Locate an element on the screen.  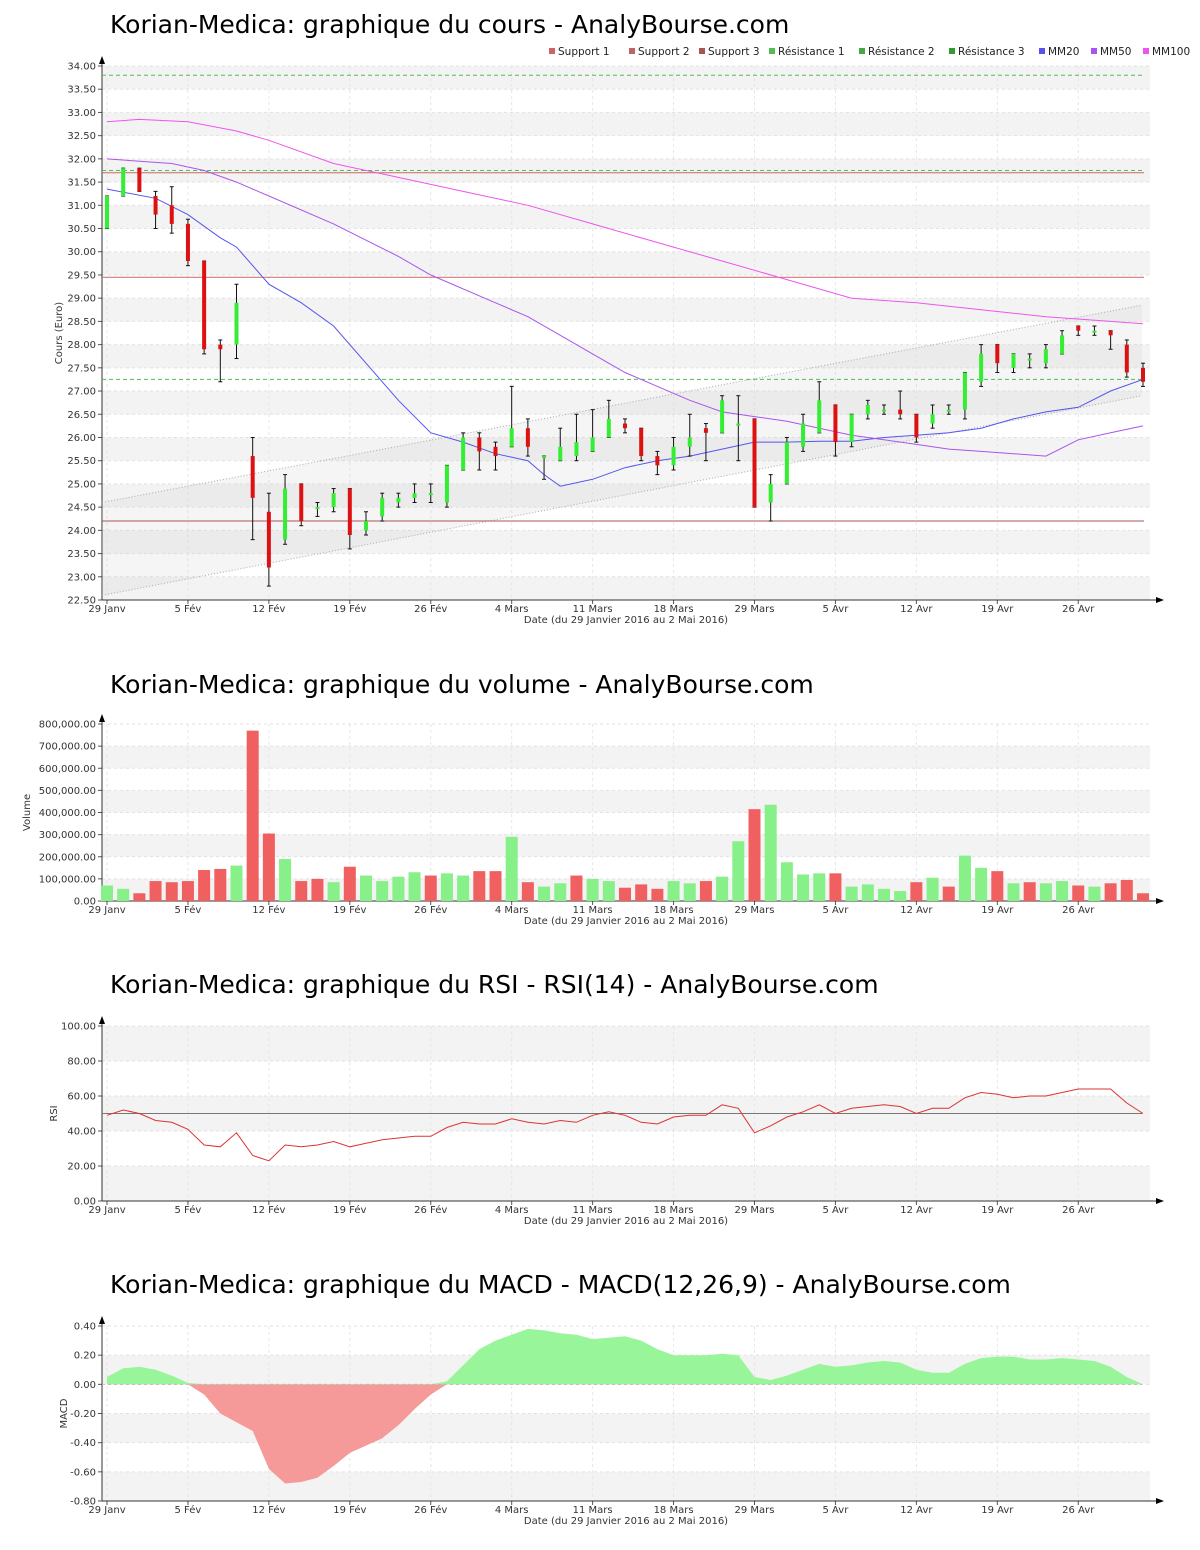
legend-label: MM50 is located at coordinates (1115, 52).